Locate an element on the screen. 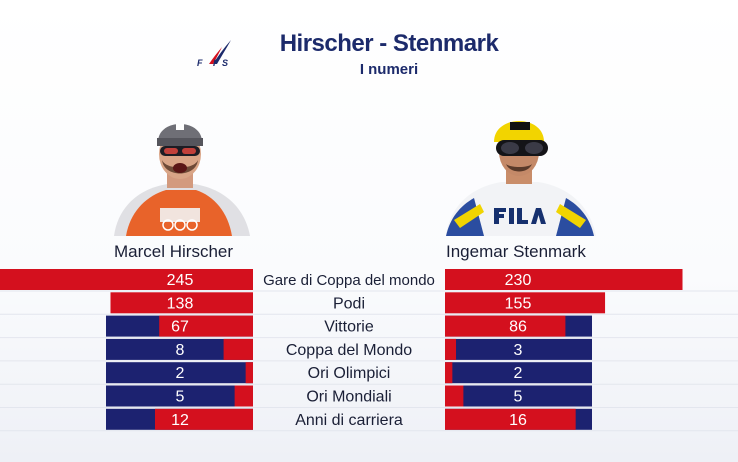 This screenshot has height=462, width=738. athlete-name-left: Marcel Hirscher is located at coordinates (174, 251).